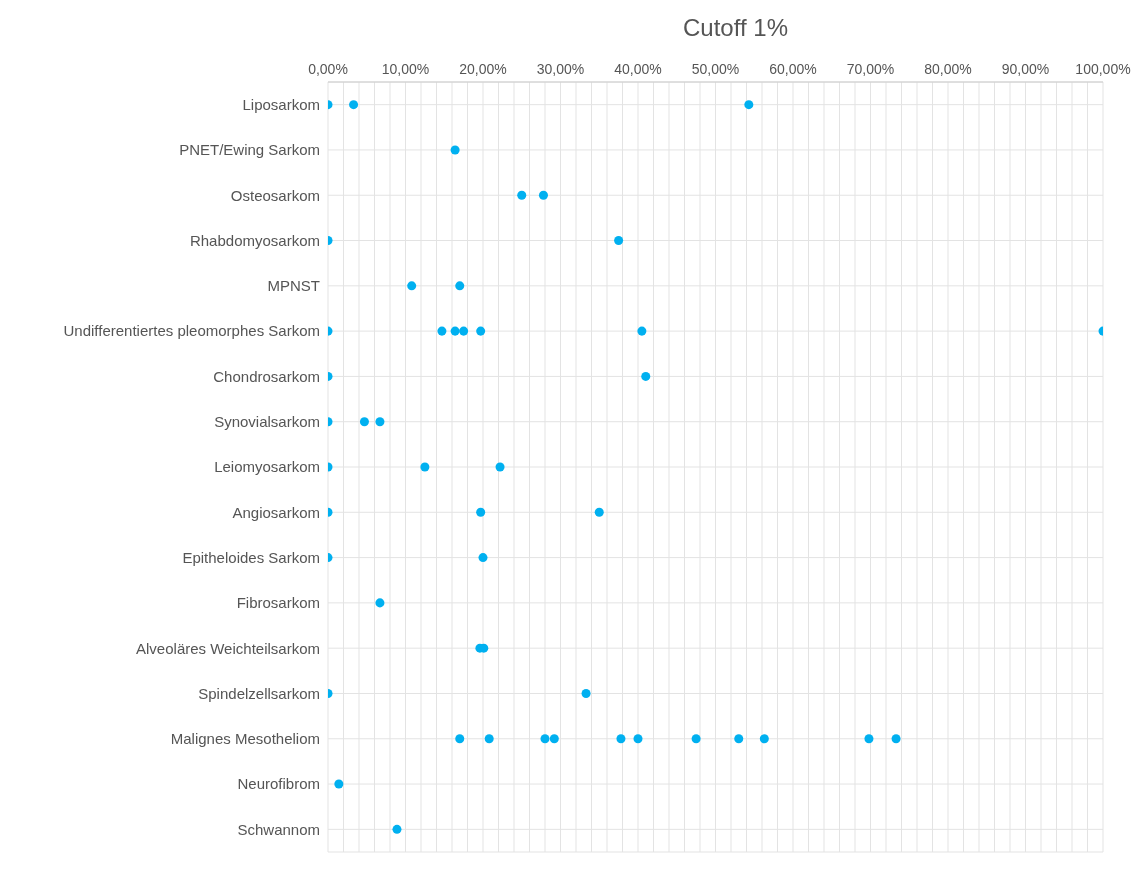 The image size is (1141, 896). What do you see at coordinates (228, 648) in the screenshot?
I see `y-tick-label: Alveoläres Weichteilsarkom` at bounding box center [228, 648].